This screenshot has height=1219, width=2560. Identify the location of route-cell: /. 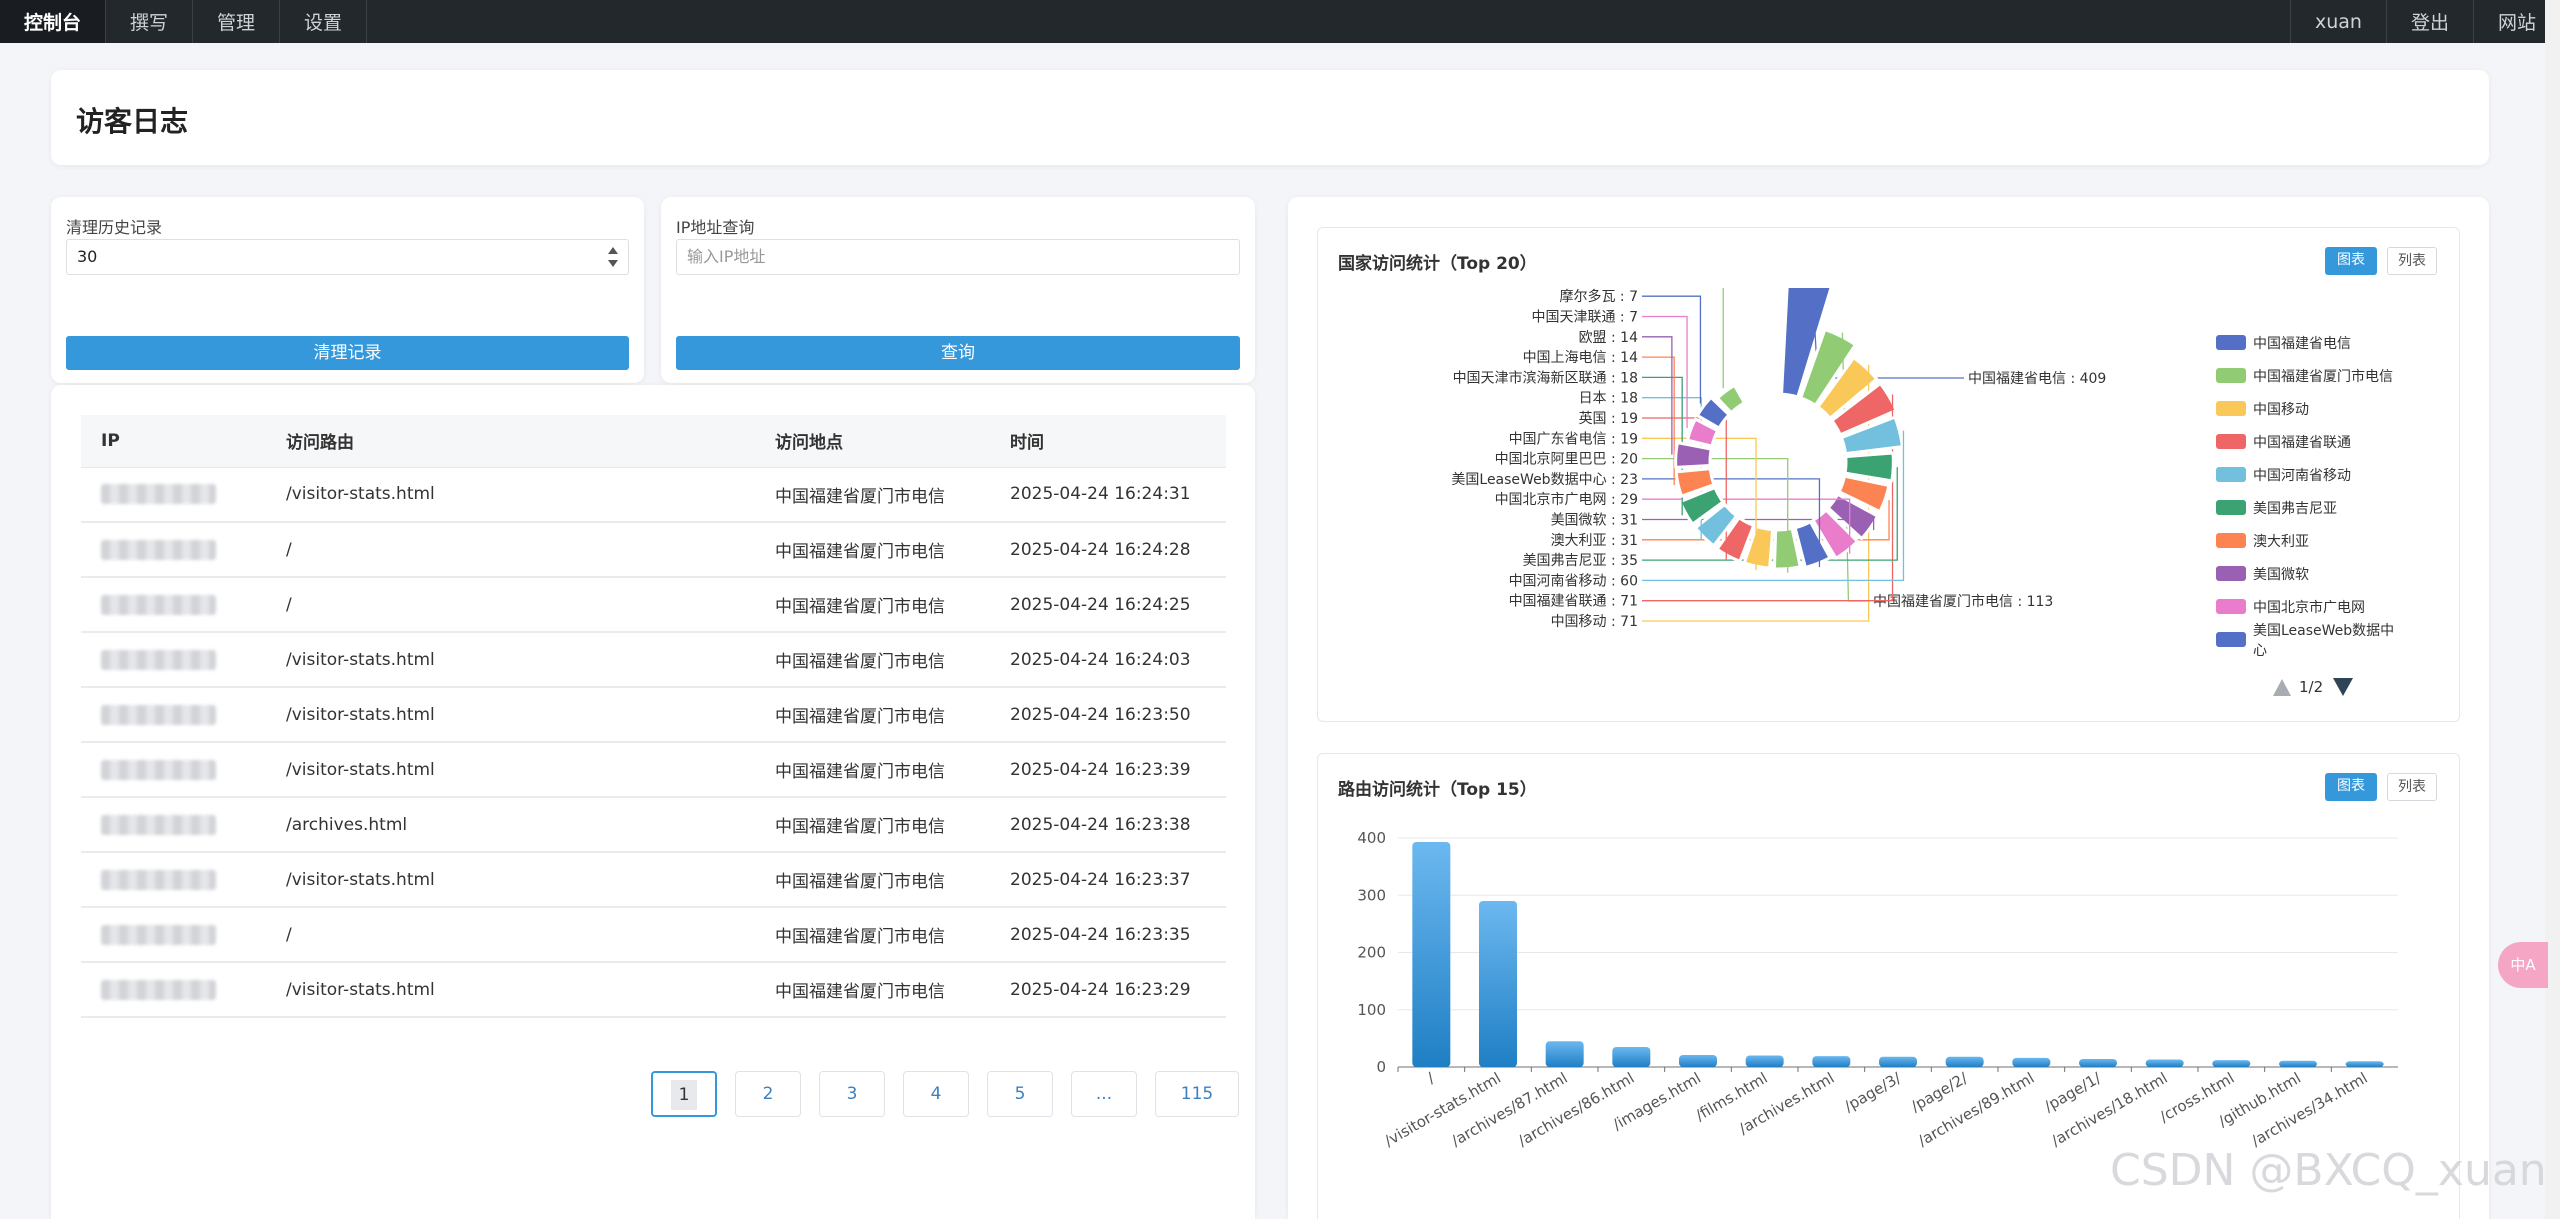
(510, 605).